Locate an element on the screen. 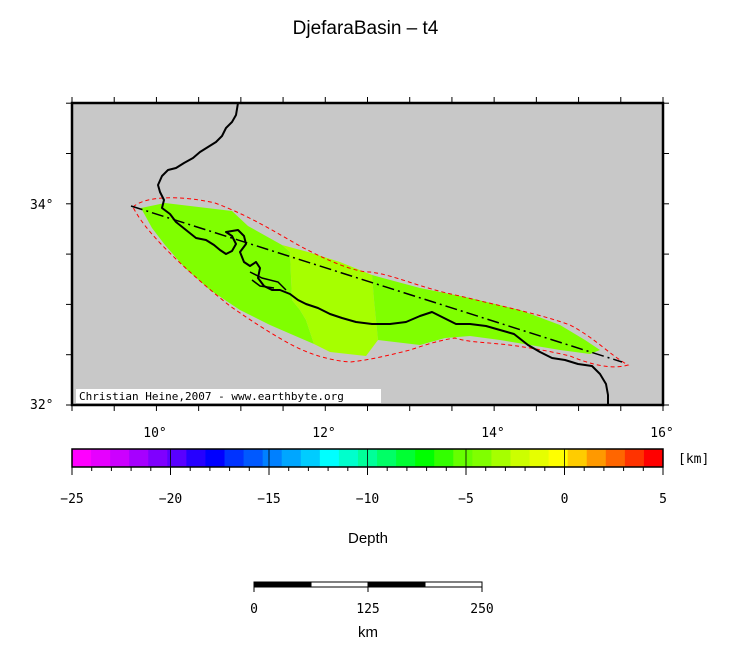  lat-label-34: 34° is located at coordinates (41, 205).